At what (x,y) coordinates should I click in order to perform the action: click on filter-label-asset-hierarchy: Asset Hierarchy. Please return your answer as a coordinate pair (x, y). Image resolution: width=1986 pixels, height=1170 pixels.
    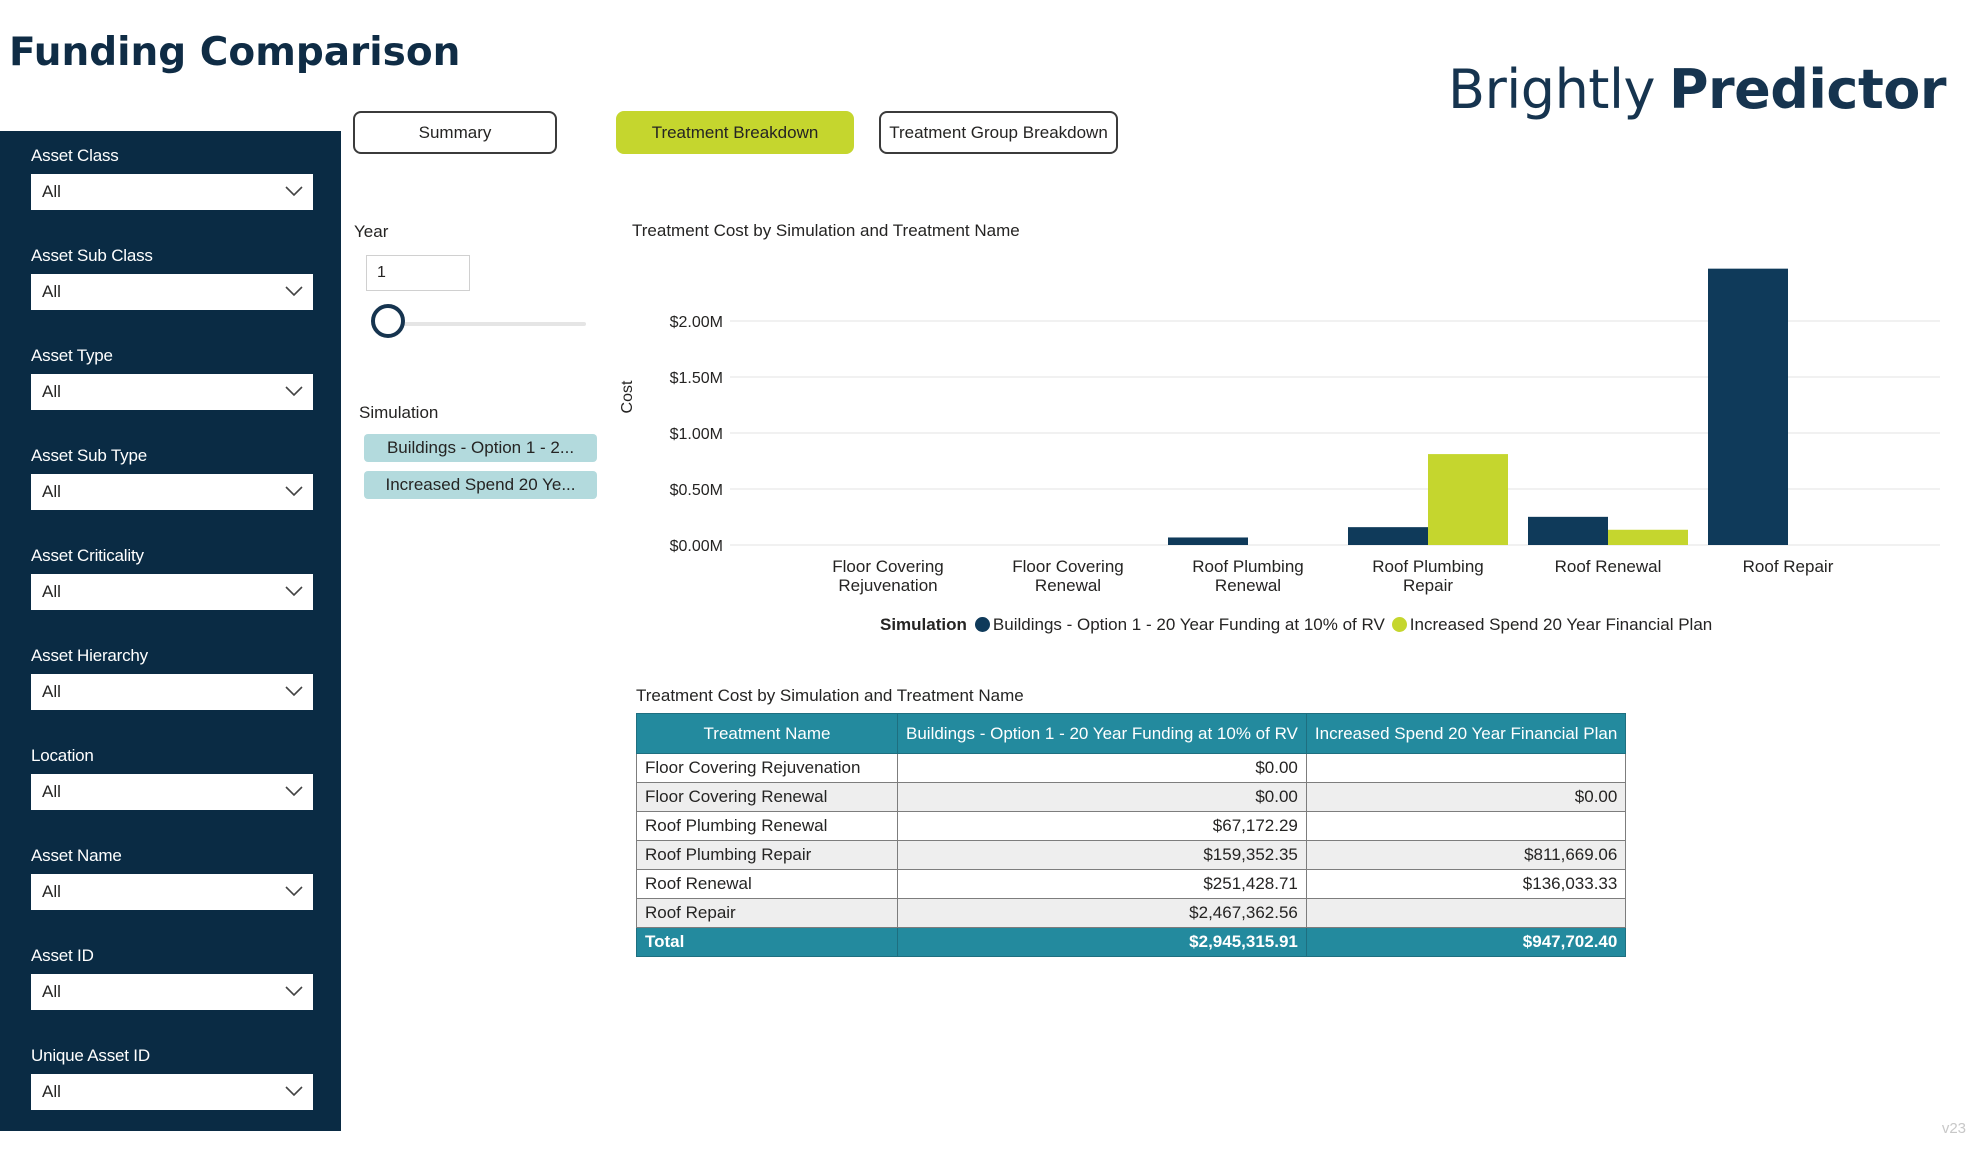
    Looking at the image, I should click on (89, 655).